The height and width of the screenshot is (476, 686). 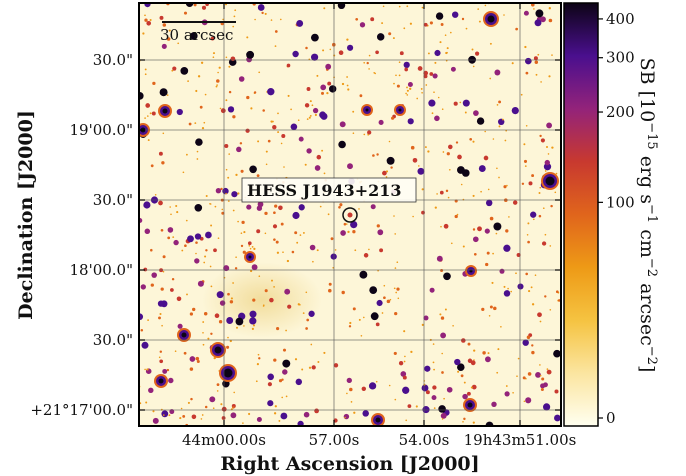 I want to click on y-axis-title: Declination [J2000], so click(x=26, y=215).